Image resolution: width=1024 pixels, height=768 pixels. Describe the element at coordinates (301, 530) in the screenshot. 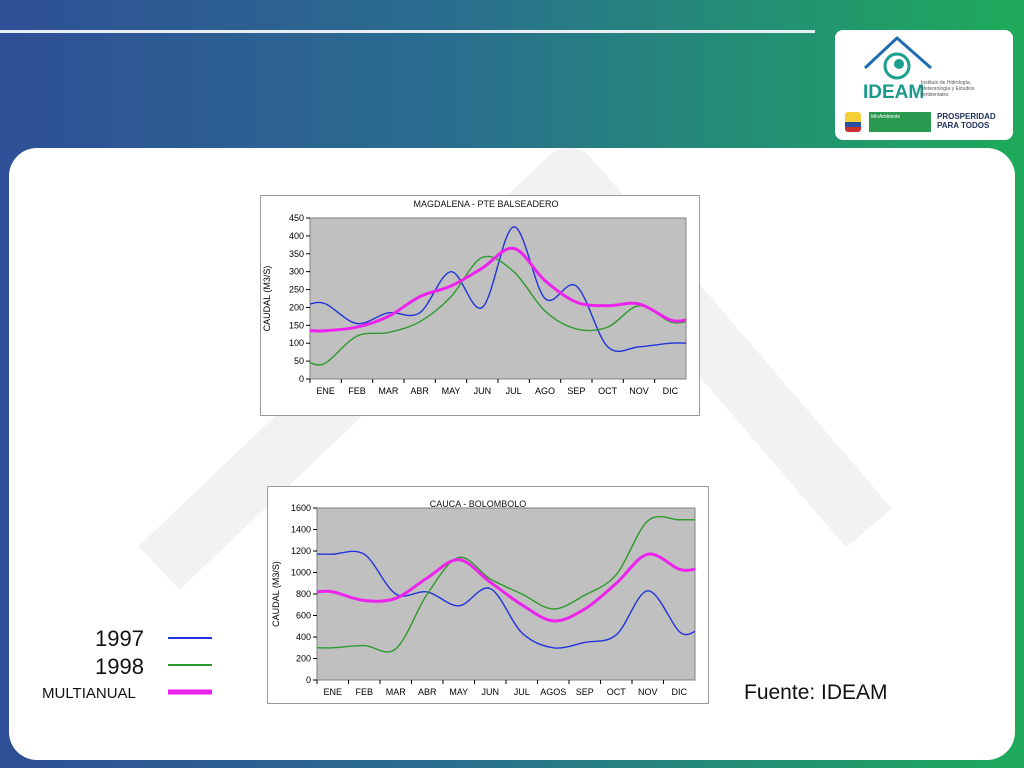

I see `y-tick-label: 1400` at that location.